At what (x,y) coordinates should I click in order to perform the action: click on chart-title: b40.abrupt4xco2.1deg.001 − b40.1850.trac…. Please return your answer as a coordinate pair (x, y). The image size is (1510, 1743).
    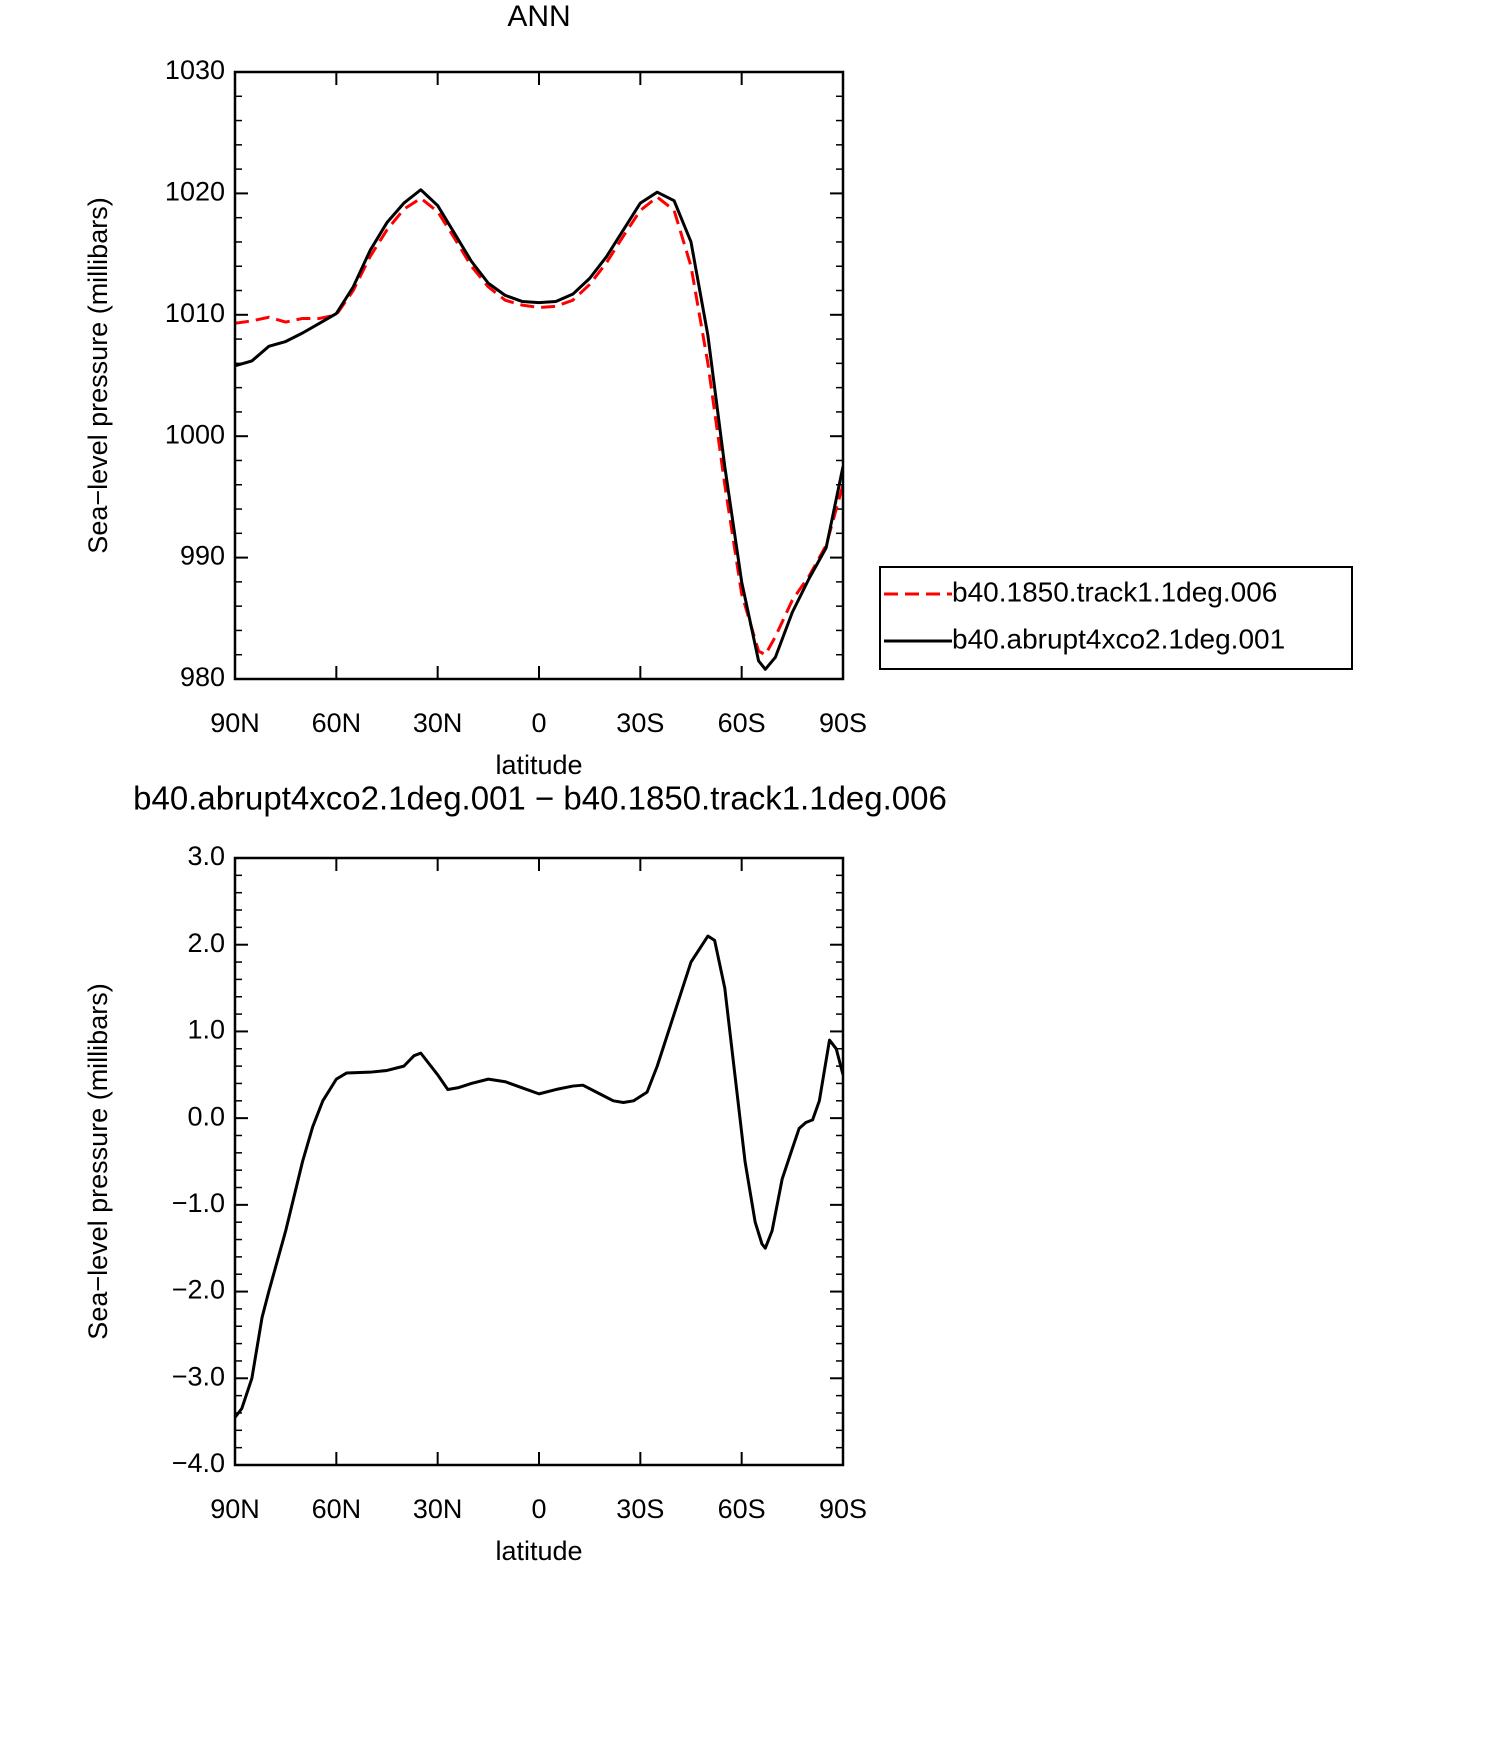
    Looking at the image, I should click on (540, 798).